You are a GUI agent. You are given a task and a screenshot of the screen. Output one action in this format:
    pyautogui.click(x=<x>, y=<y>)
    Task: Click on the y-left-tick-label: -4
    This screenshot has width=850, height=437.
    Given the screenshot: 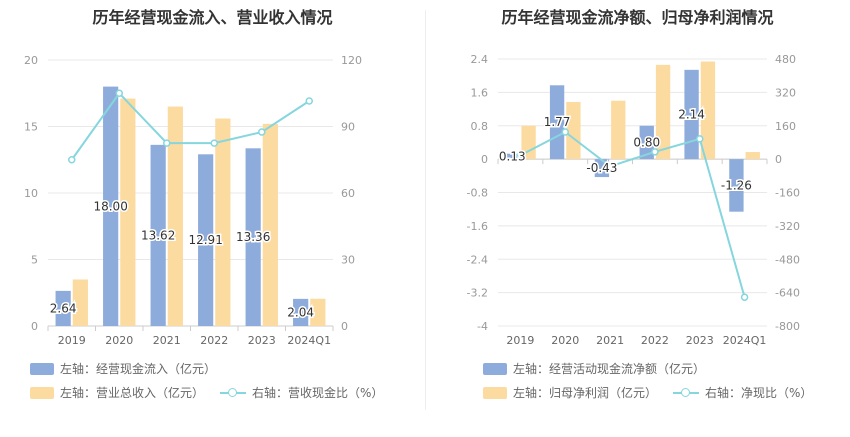 What is the action you would take?
    pyautogui.click(x=482, y=326)
    